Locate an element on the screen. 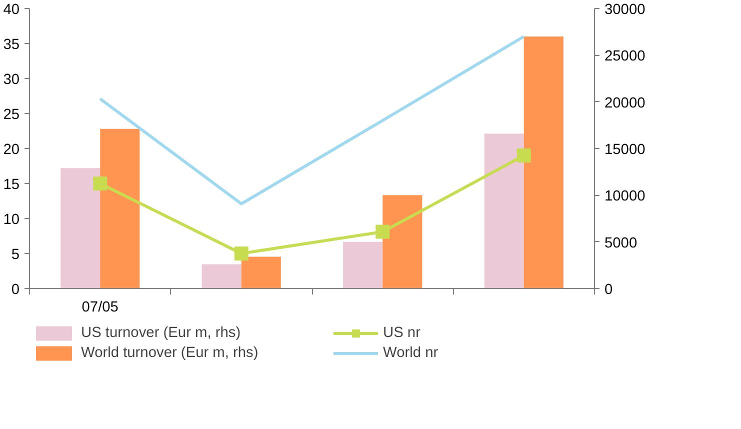  y2-tick-label: 5000 is located at coordinates (621, 243).